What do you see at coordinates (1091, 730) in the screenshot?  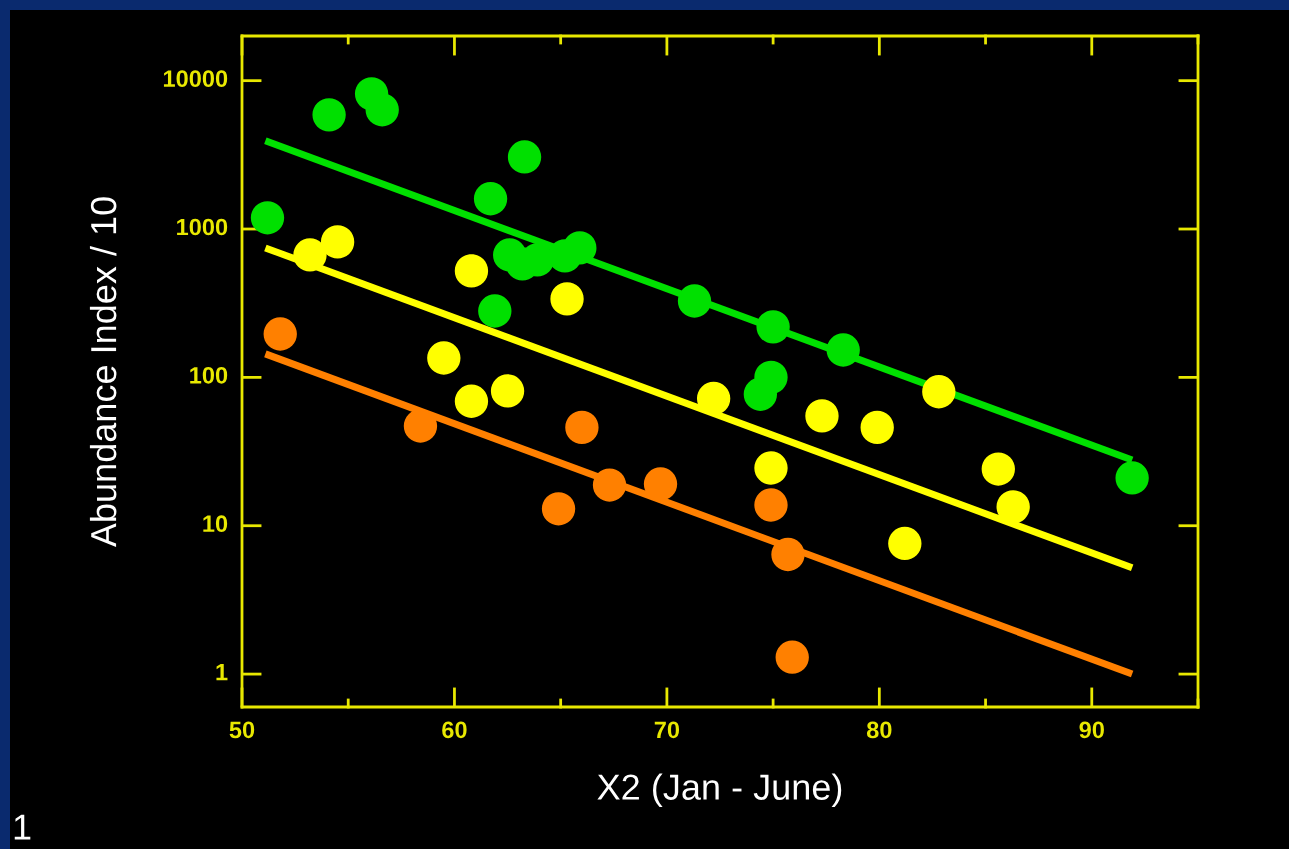 I see `x-tick-label: 90` at bounding box center [1091, 730].